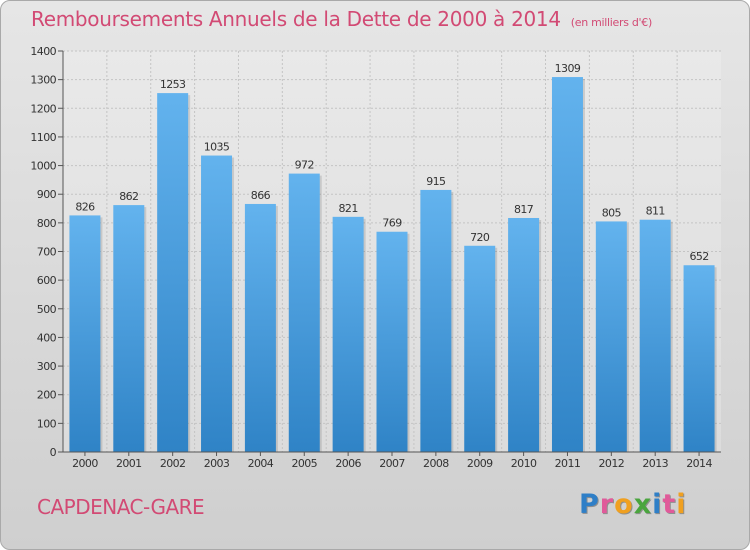 This screenshot has height=550, width=750. I want to click on unit-note: (en milliers d'€), so click(611, 22).